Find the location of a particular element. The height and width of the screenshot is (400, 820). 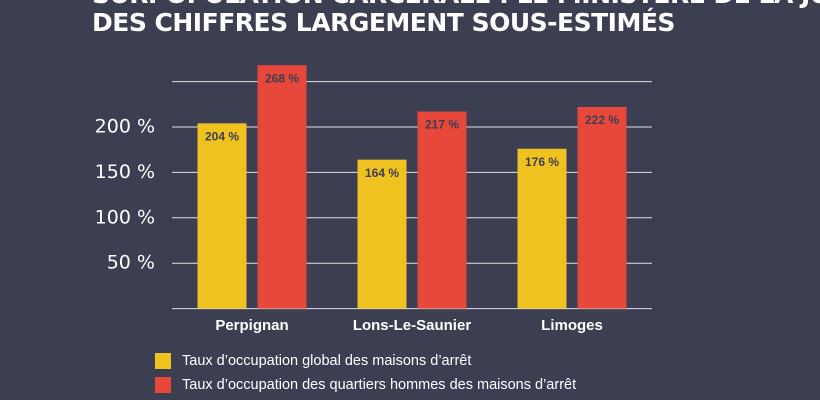

value-label: 204 % is located at coordinates (222, 137).